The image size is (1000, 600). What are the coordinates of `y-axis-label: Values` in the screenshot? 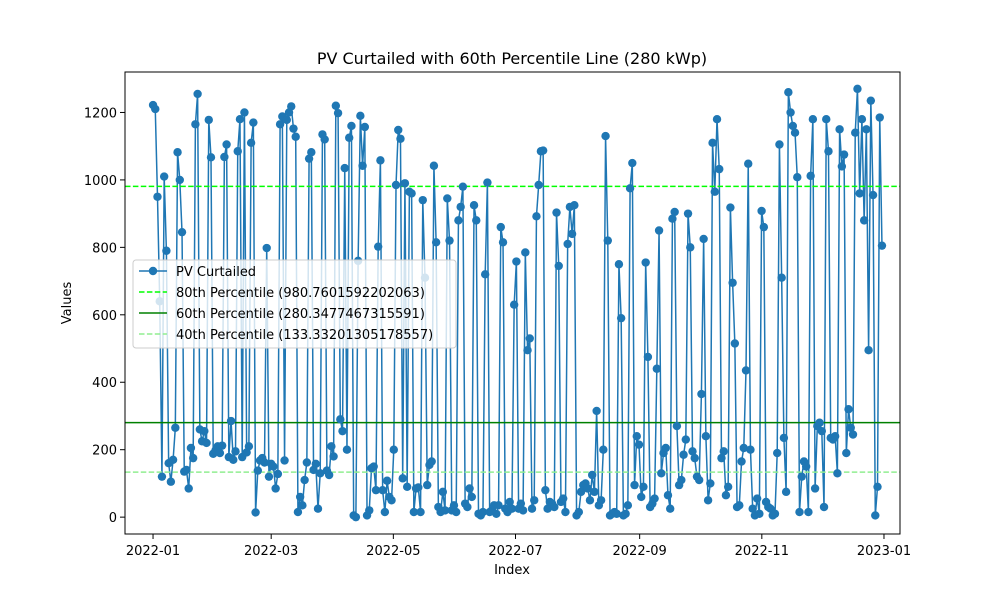 It's located at (67, 303).